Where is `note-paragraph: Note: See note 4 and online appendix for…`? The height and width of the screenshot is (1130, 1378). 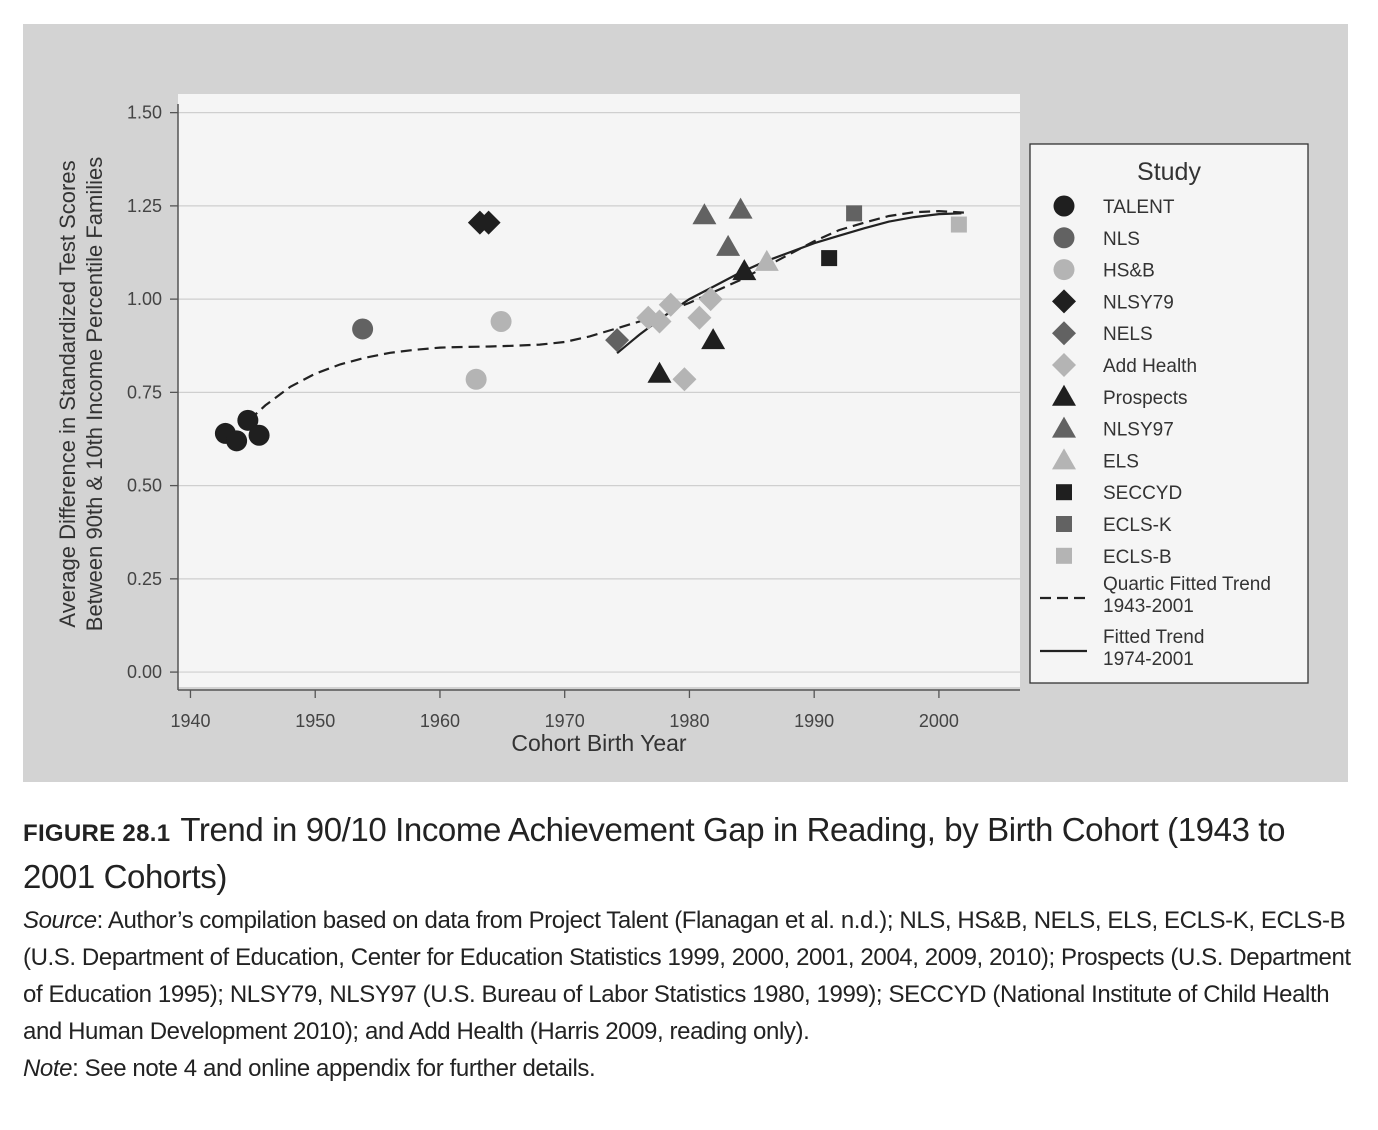
note-paragraph: Note: See note 4 and online appendix for… is located at coordinates (688, 1068).